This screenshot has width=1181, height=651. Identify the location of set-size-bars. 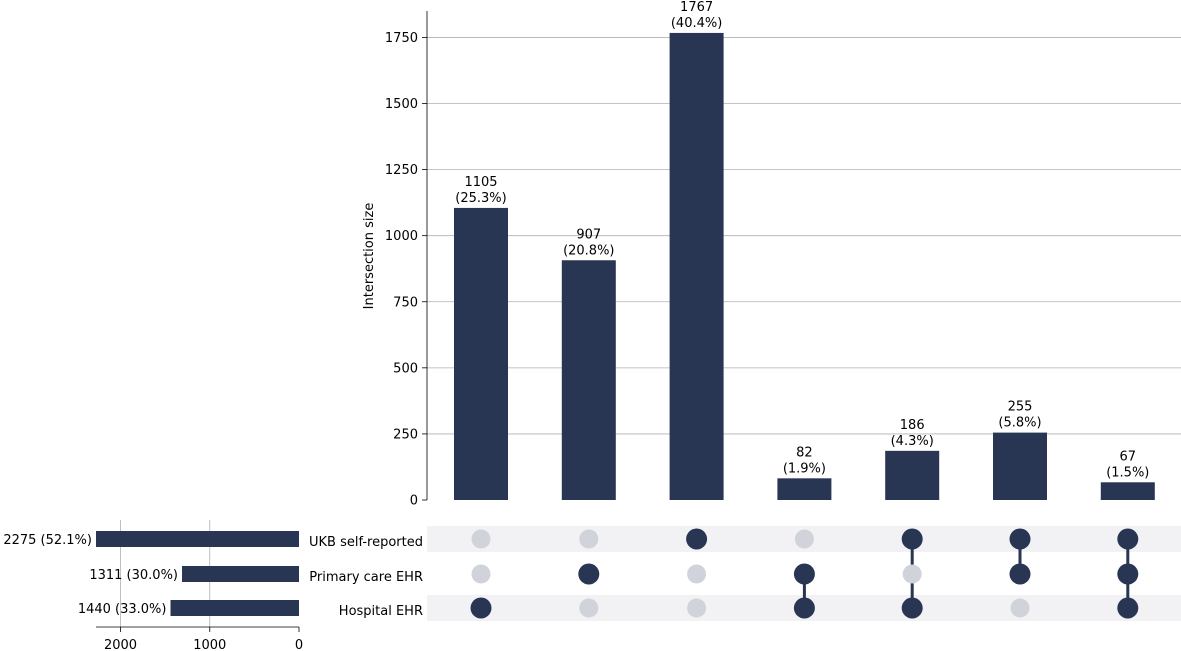
(197, 573).